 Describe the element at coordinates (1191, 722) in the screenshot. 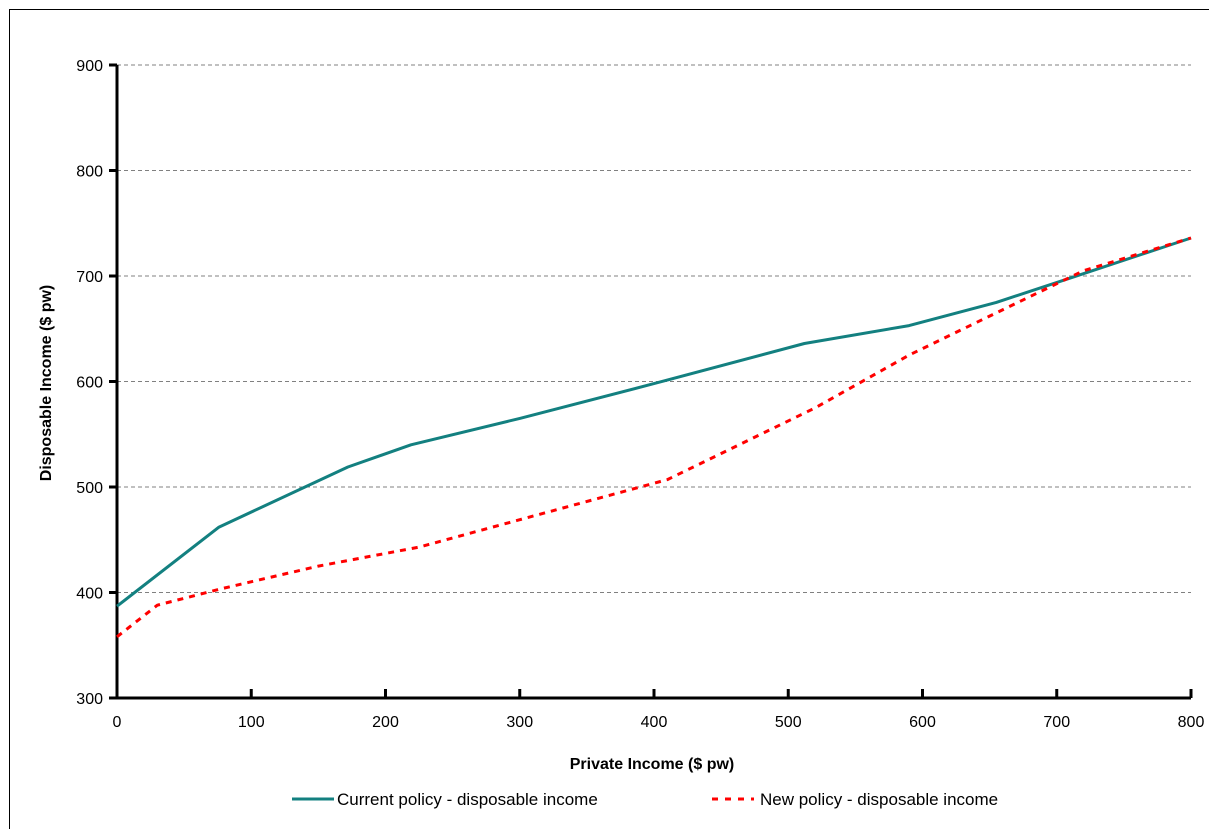

I see `x-tick-label: 800` at that location.